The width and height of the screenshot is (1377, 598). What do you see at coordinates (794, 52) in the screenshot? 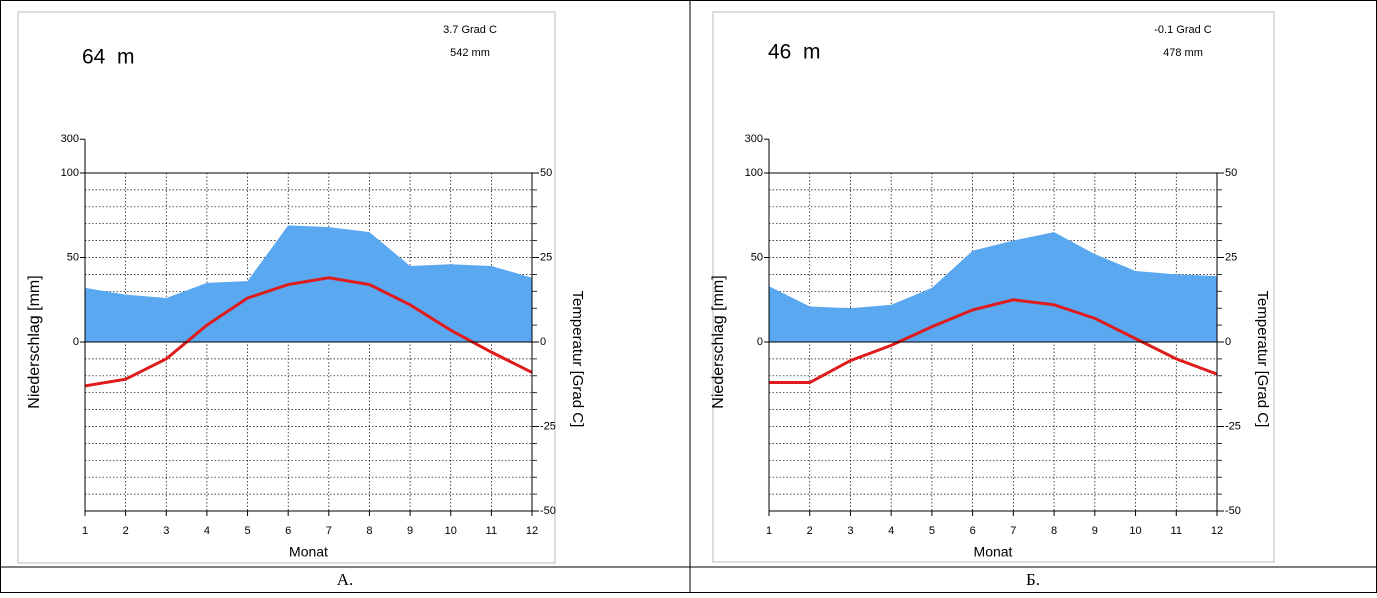
I see `chart-title: 46 m` at bounding box center [794, 52].